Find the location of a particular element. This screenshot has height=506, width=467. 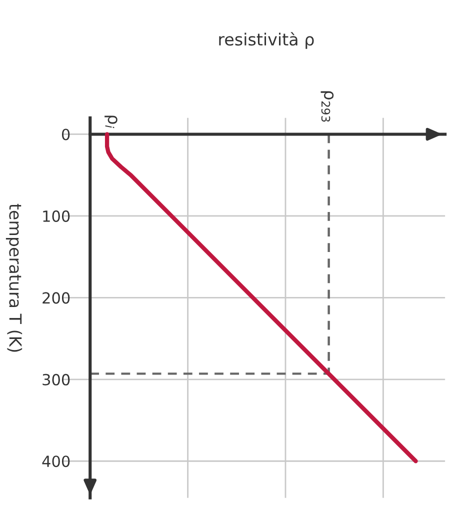

ref-line-label: ρ$_{293}$ is located at coordinates (327, 106).